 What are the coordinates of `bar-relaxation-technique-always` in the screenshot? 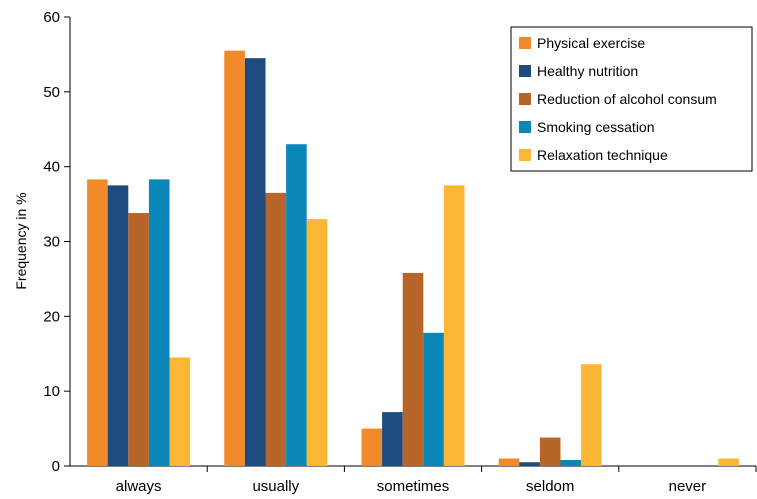 It's located at (180, 411).